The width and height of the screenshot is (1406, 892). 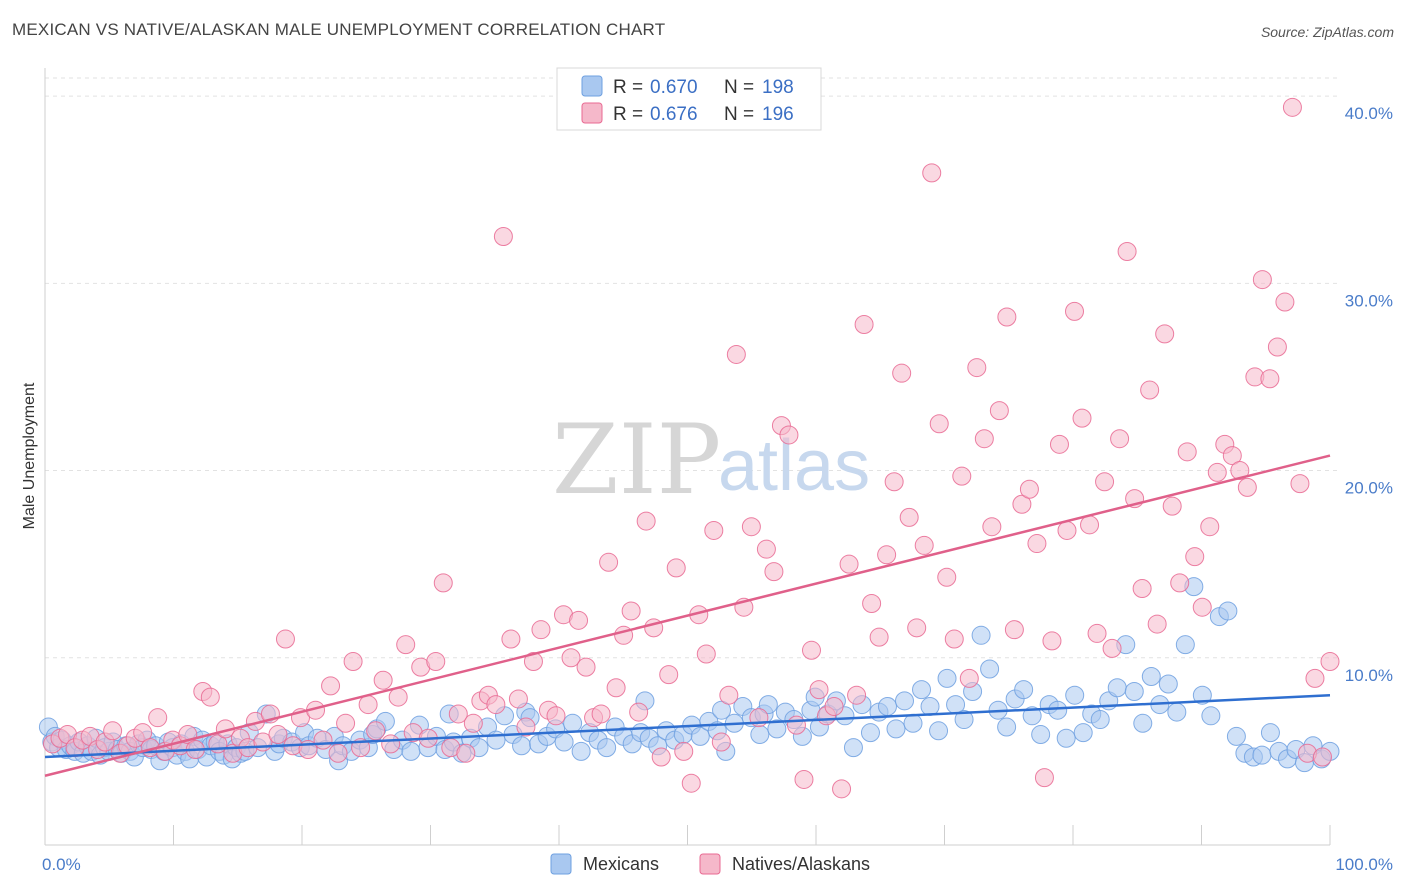 What do you see at coordinates (29, 455) in the screenshot?
I see `y-axis-label: Male Unemployment` at bounding box center [29, 455].